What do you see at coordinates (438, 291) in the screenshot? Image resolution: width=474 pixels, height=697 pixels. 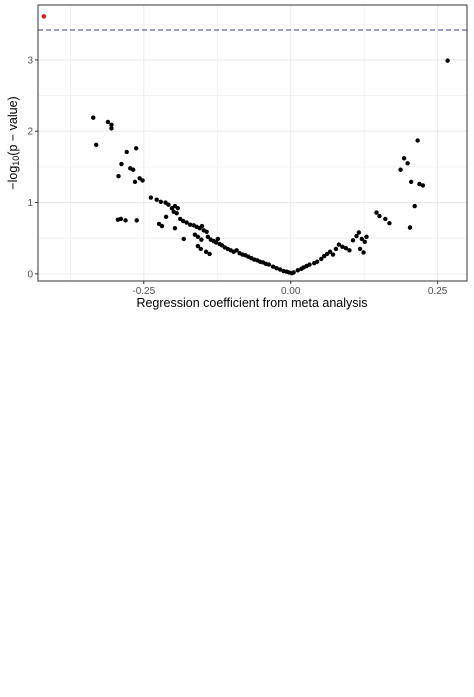 I see `x-tick-label: 0.25` at bounding box center [438, 291].